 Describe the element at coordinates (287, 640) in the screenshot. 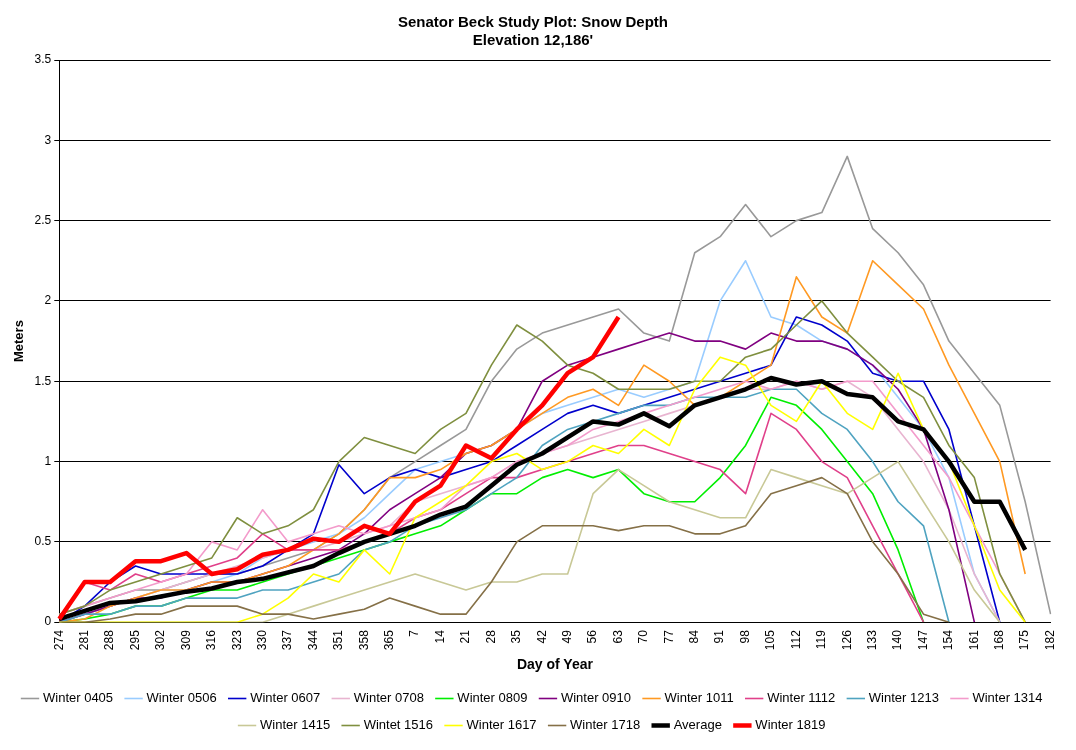

I see `x-tick-label: 337` at that location.